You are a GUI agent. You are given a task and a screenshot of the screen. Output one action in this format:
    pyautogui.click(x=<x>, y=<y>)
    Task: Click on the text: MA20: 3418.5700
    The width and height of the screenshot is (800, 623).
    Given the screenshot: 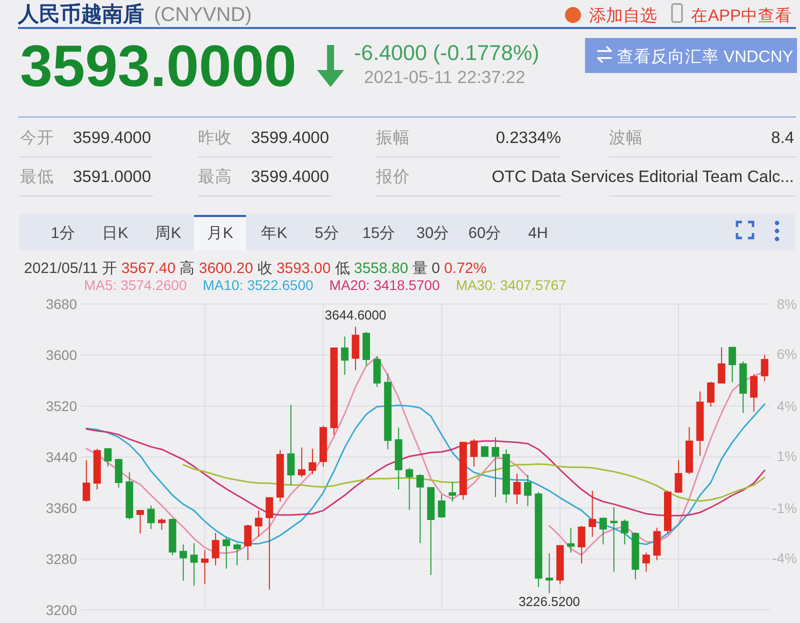 What is the action you would take?
    pyautogui.click(x=384, y=285)
    